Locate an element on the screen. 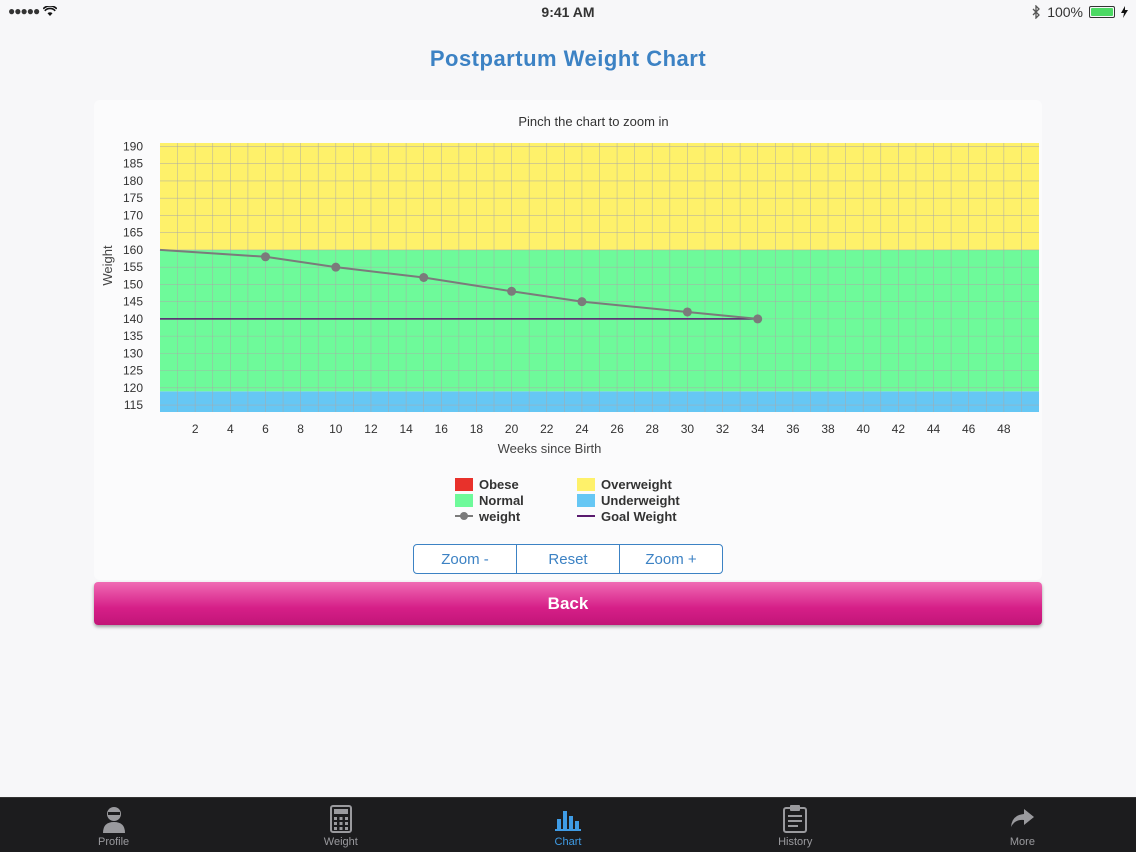 Image resolution: width=1136 pixels, height=852 pixels. bar-chart-icon is located at coordinates (568, 819).